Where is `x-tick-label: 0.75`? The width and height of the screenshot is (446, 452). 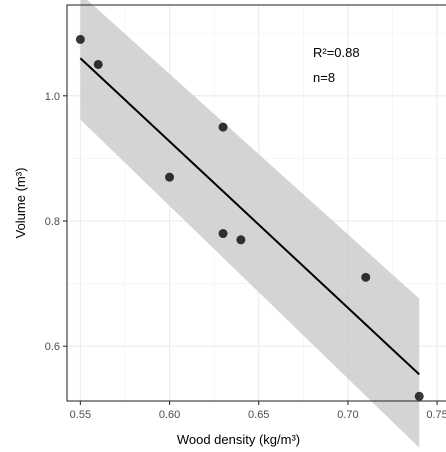 x-tick-label: 0.75 is located at coordinates (436, 415).